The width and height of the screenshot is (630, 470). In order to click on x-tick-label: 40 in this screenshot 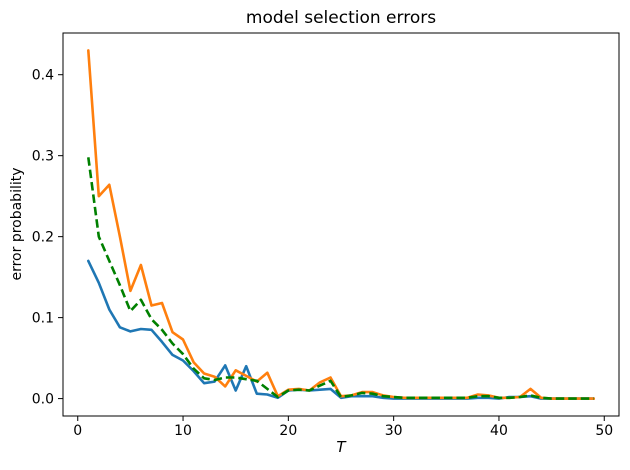, I will do `click(499, 431)`.